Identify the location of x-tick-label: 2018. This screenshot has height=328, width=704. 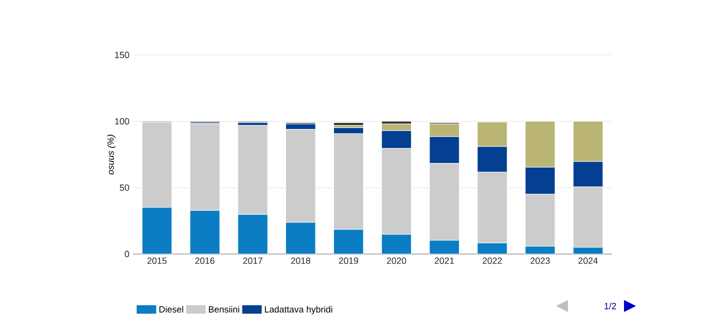
(300, 261).